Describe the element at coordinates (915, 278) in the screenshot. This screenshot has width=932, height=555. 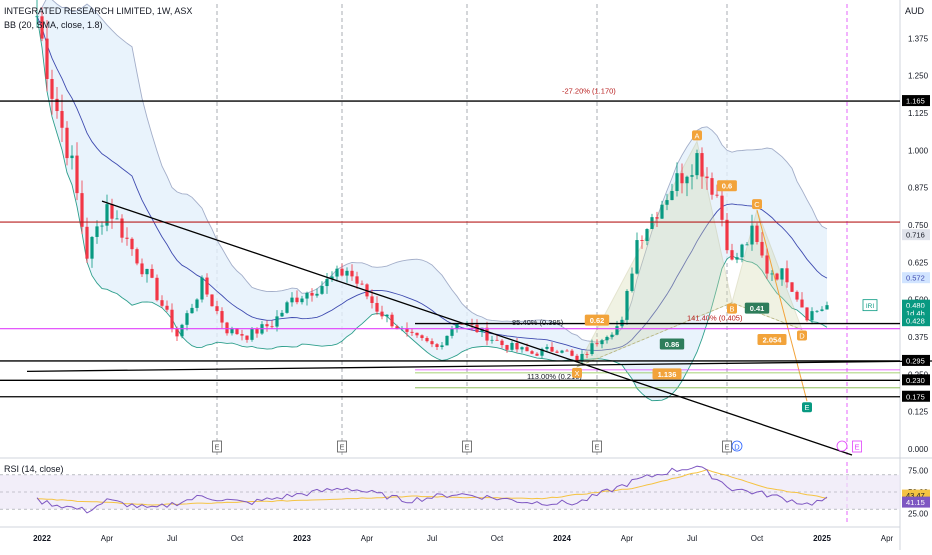
I see `price-label-2: 0.572` at that location.